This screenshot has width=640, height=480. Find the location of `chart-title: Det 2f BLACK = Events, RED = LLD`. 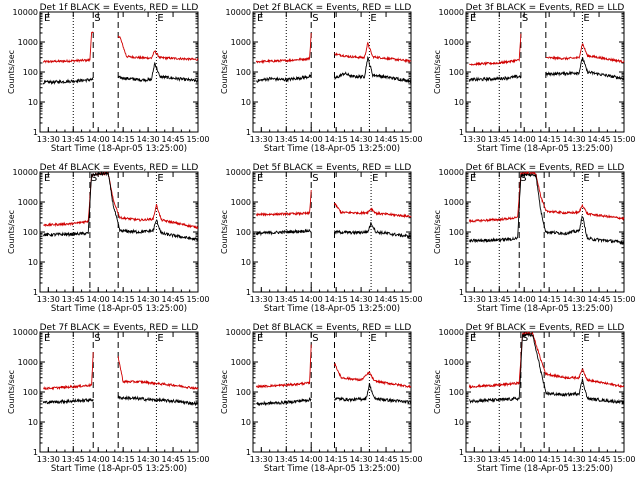

chart-title: Det 2f BLACK = Events, RED = LLD is located at coordinates (332, 8).